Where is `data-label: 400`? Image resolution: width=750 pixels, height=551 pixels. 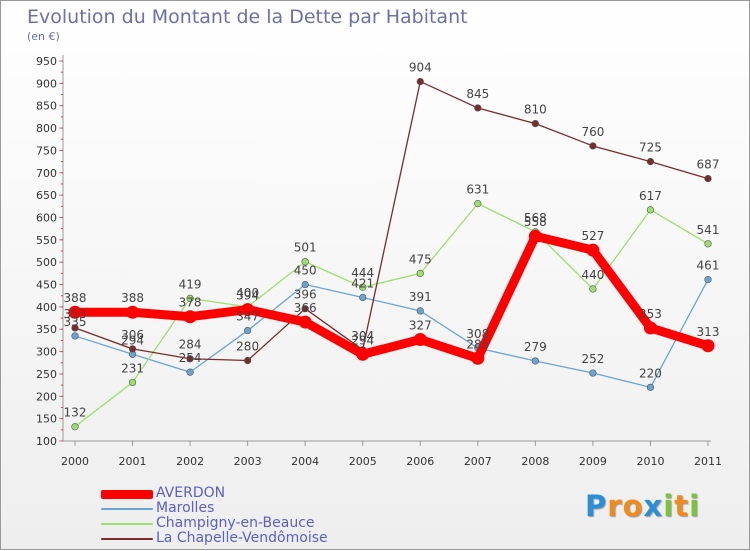
data-label: 400 is located at coordinates (247, 293).